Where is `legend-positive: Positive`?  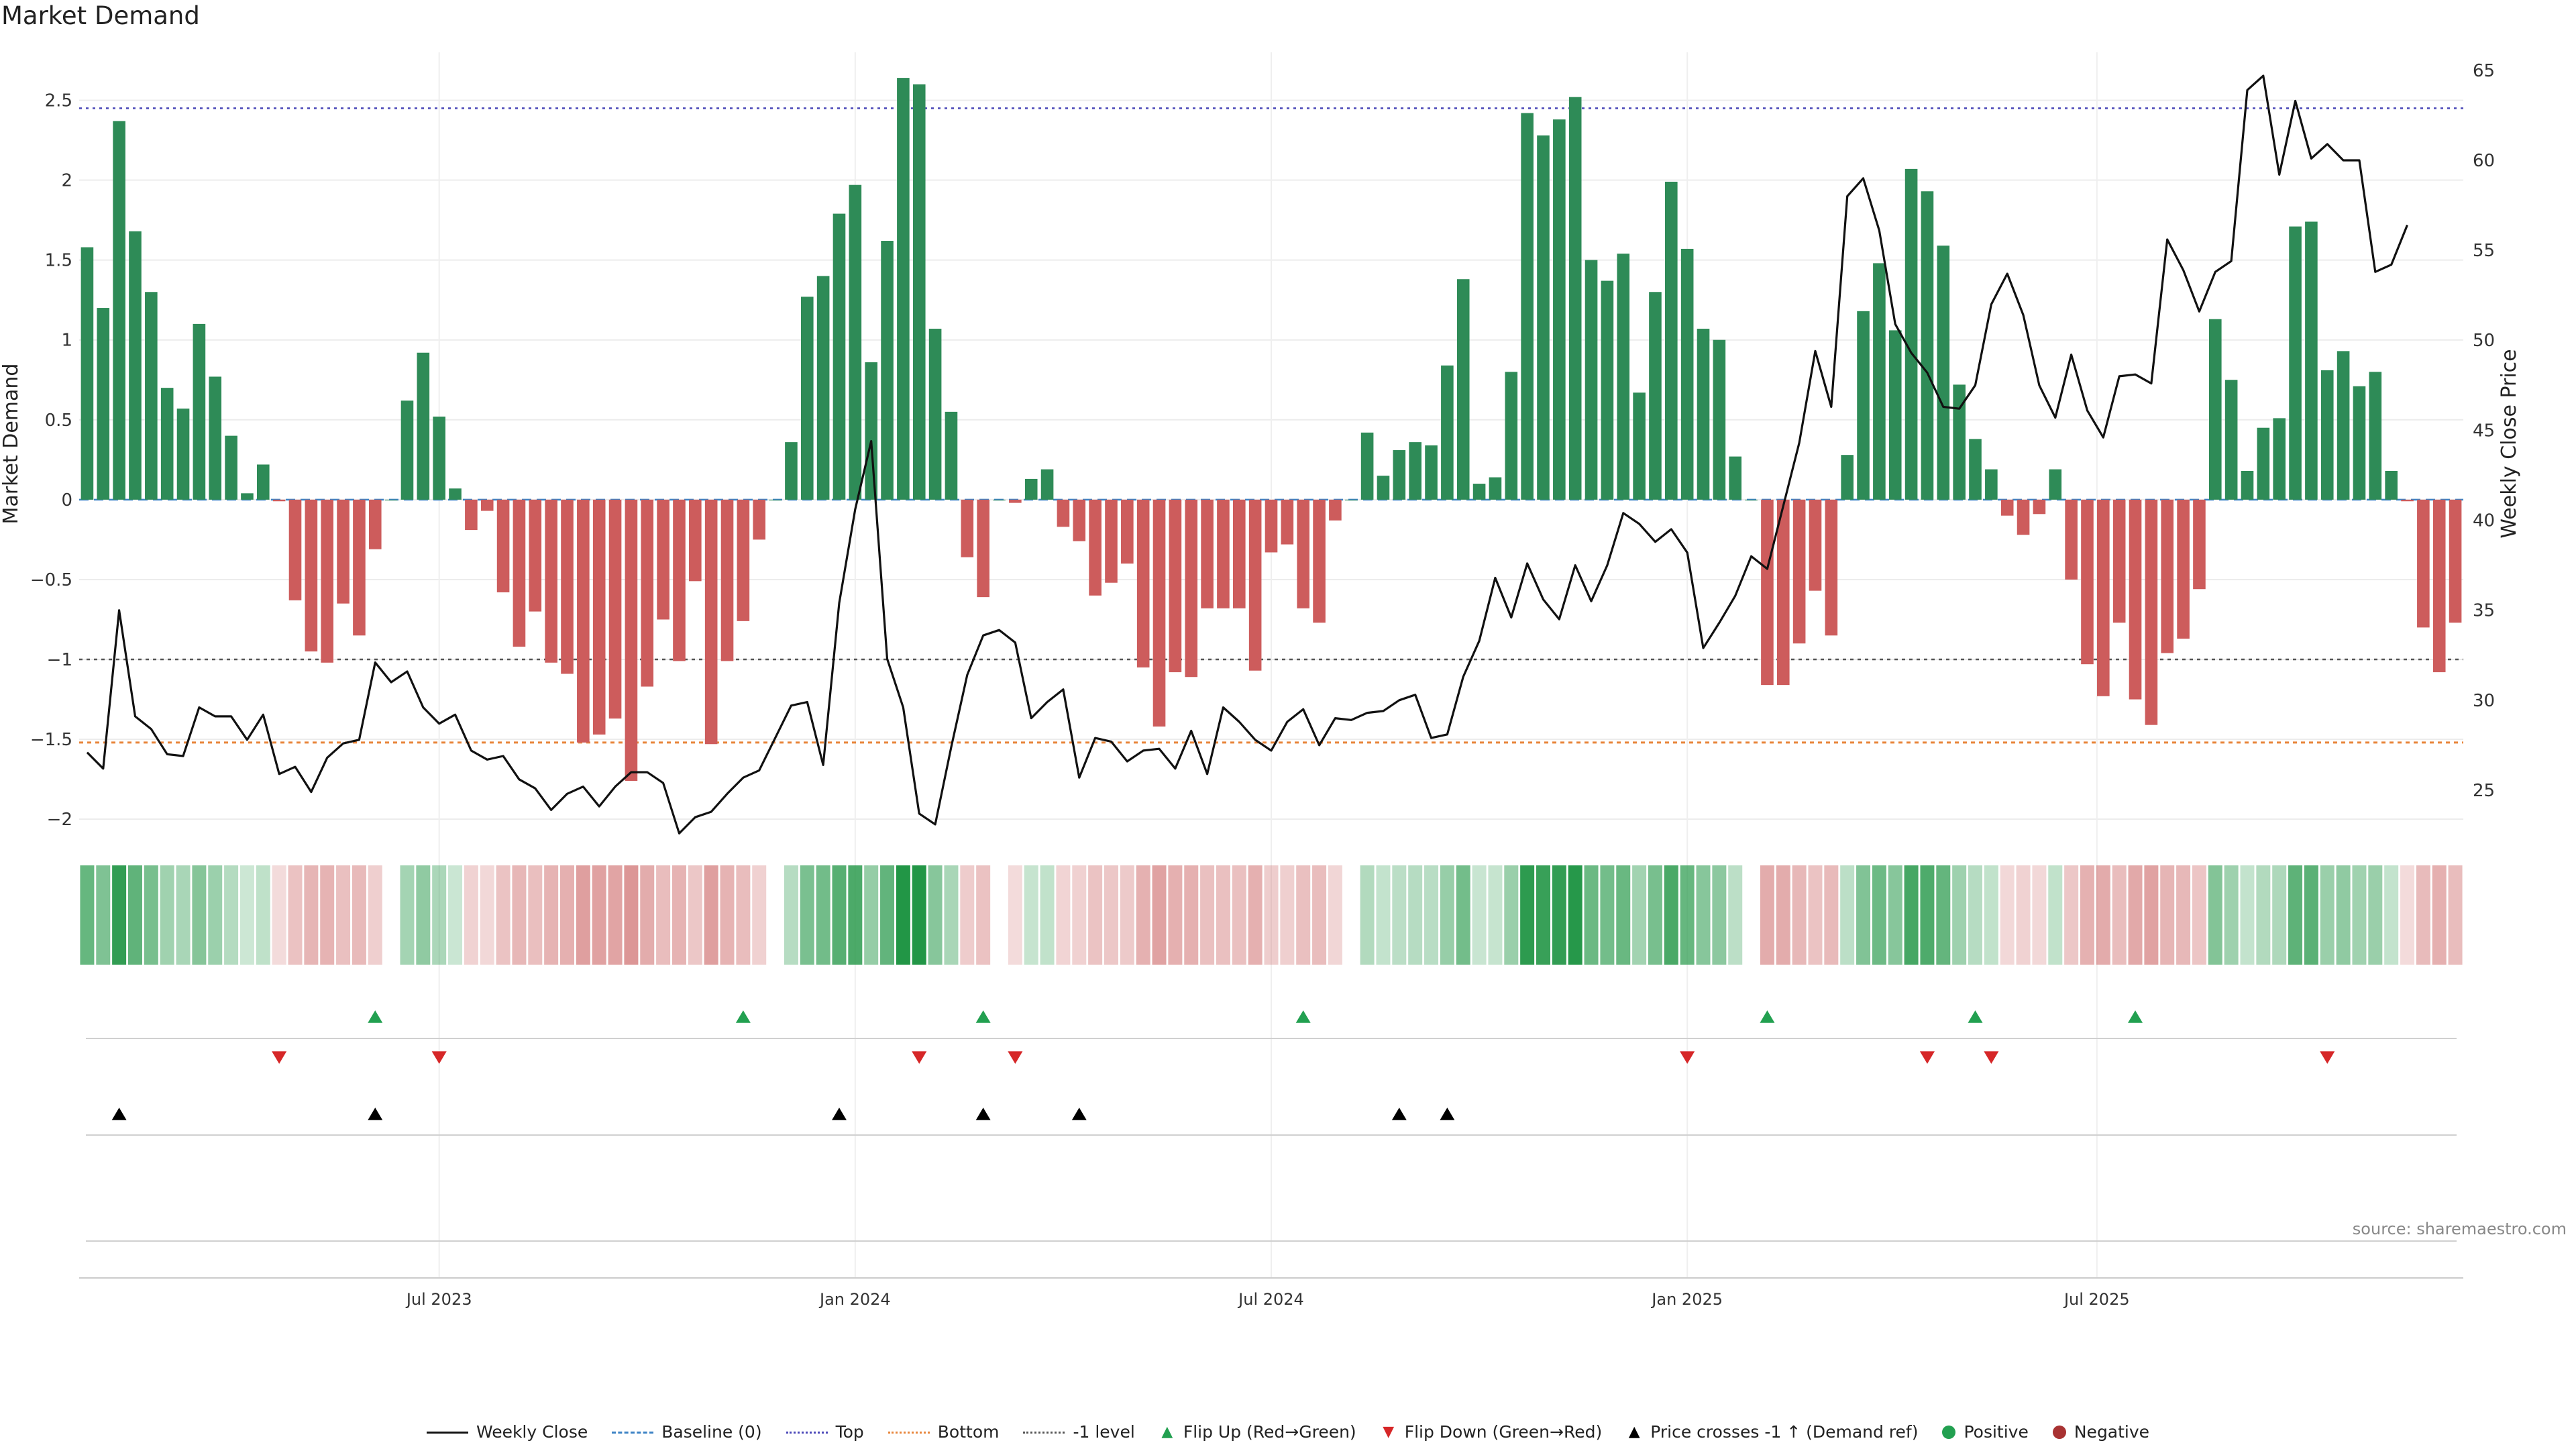
legend-positive: Positive is located at coordinates (1985, 1432).